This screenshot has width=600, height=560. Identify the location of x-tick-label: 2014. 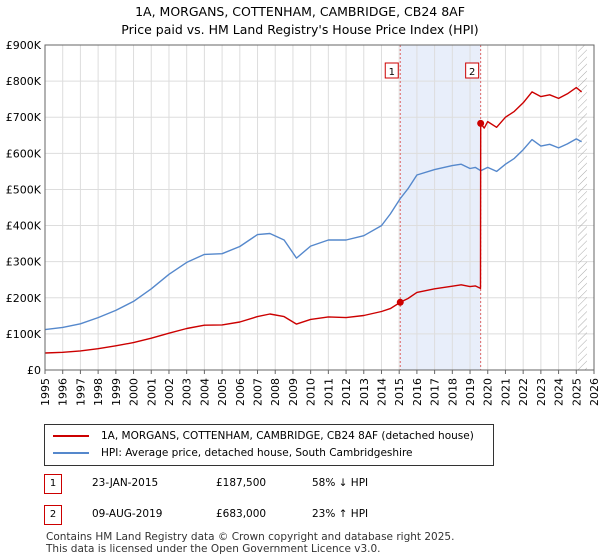
(381, 392).